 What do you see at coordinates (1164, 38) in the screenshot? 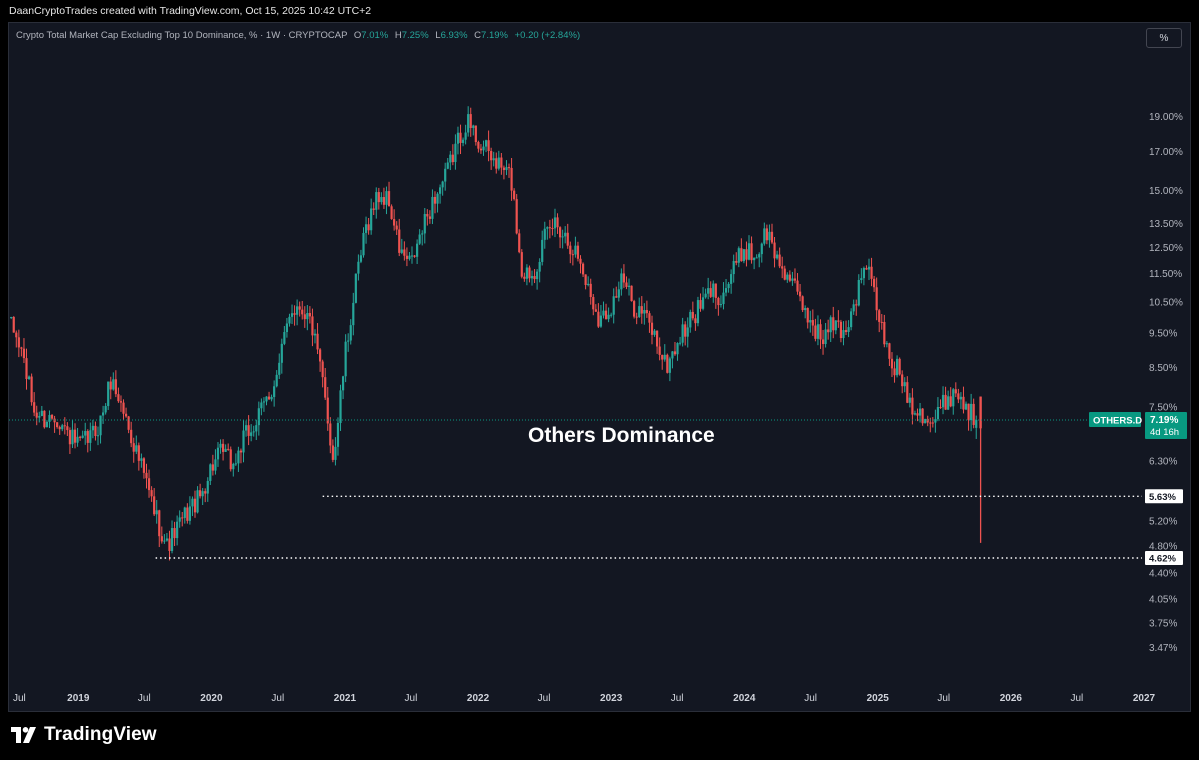
I see `percent-scale-button: %` at bounding box center [1164, 38].